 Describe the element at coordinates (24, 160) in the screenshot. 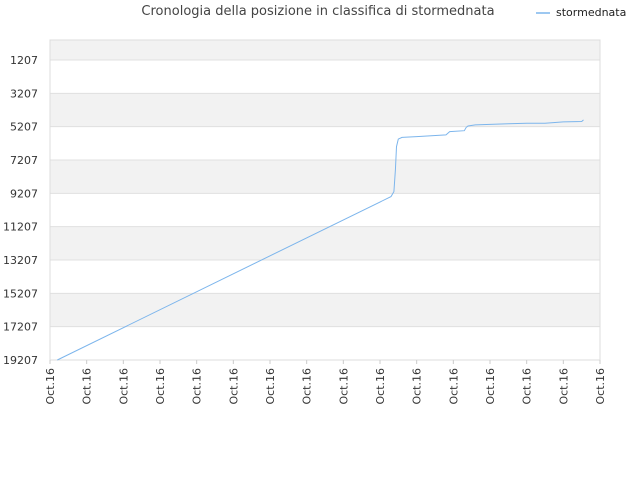

I see `y-tick-label: 7207` at that location.